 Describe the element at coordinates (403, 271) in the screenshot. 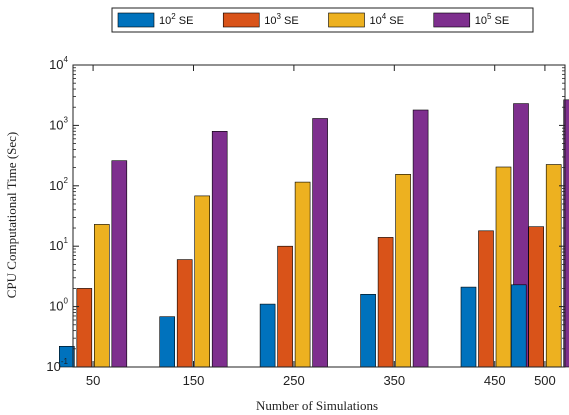

I see `bar-series3-x350` at that location.